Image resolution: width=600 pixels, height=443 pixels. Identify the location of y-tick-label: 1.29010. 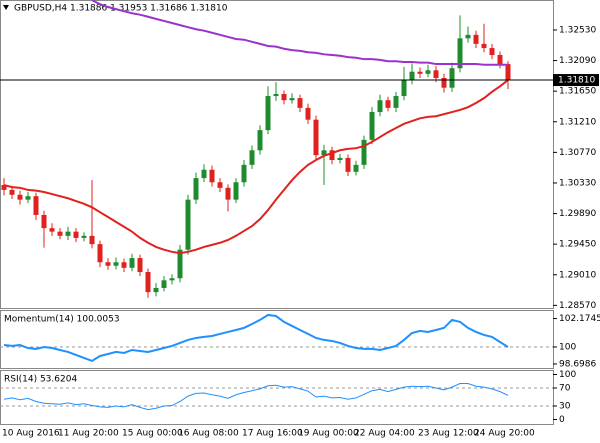
(577, 275).